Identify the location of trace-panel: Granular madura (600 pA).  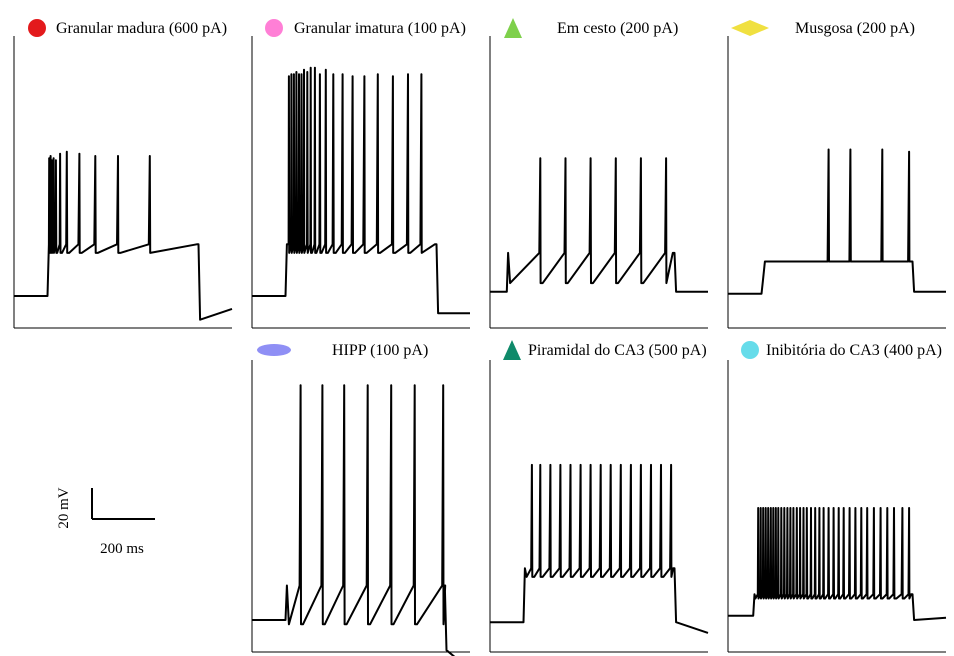
(123, 174).